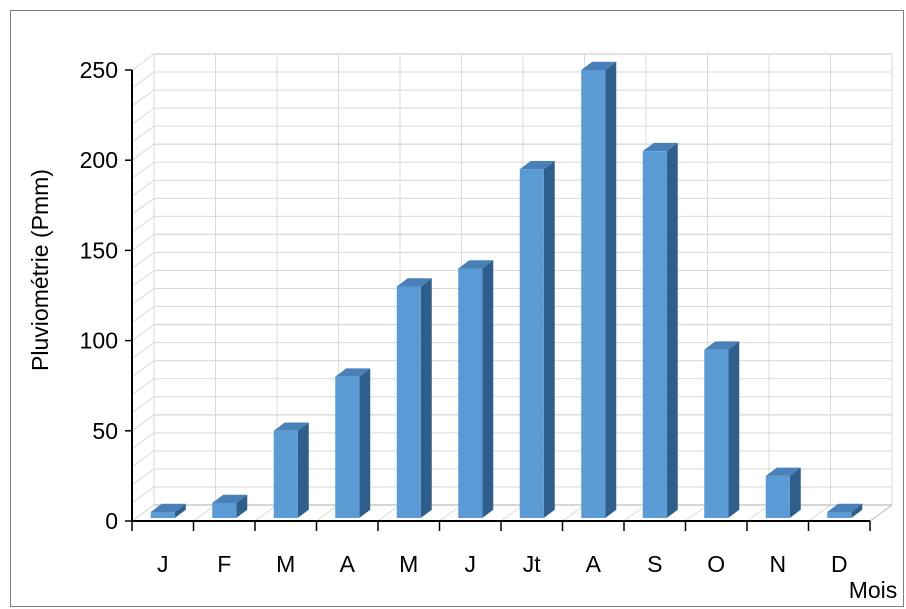  Describe the element at coordinates (105, 431) in the screenshot. I see `y-tick-label: 50` at that location.